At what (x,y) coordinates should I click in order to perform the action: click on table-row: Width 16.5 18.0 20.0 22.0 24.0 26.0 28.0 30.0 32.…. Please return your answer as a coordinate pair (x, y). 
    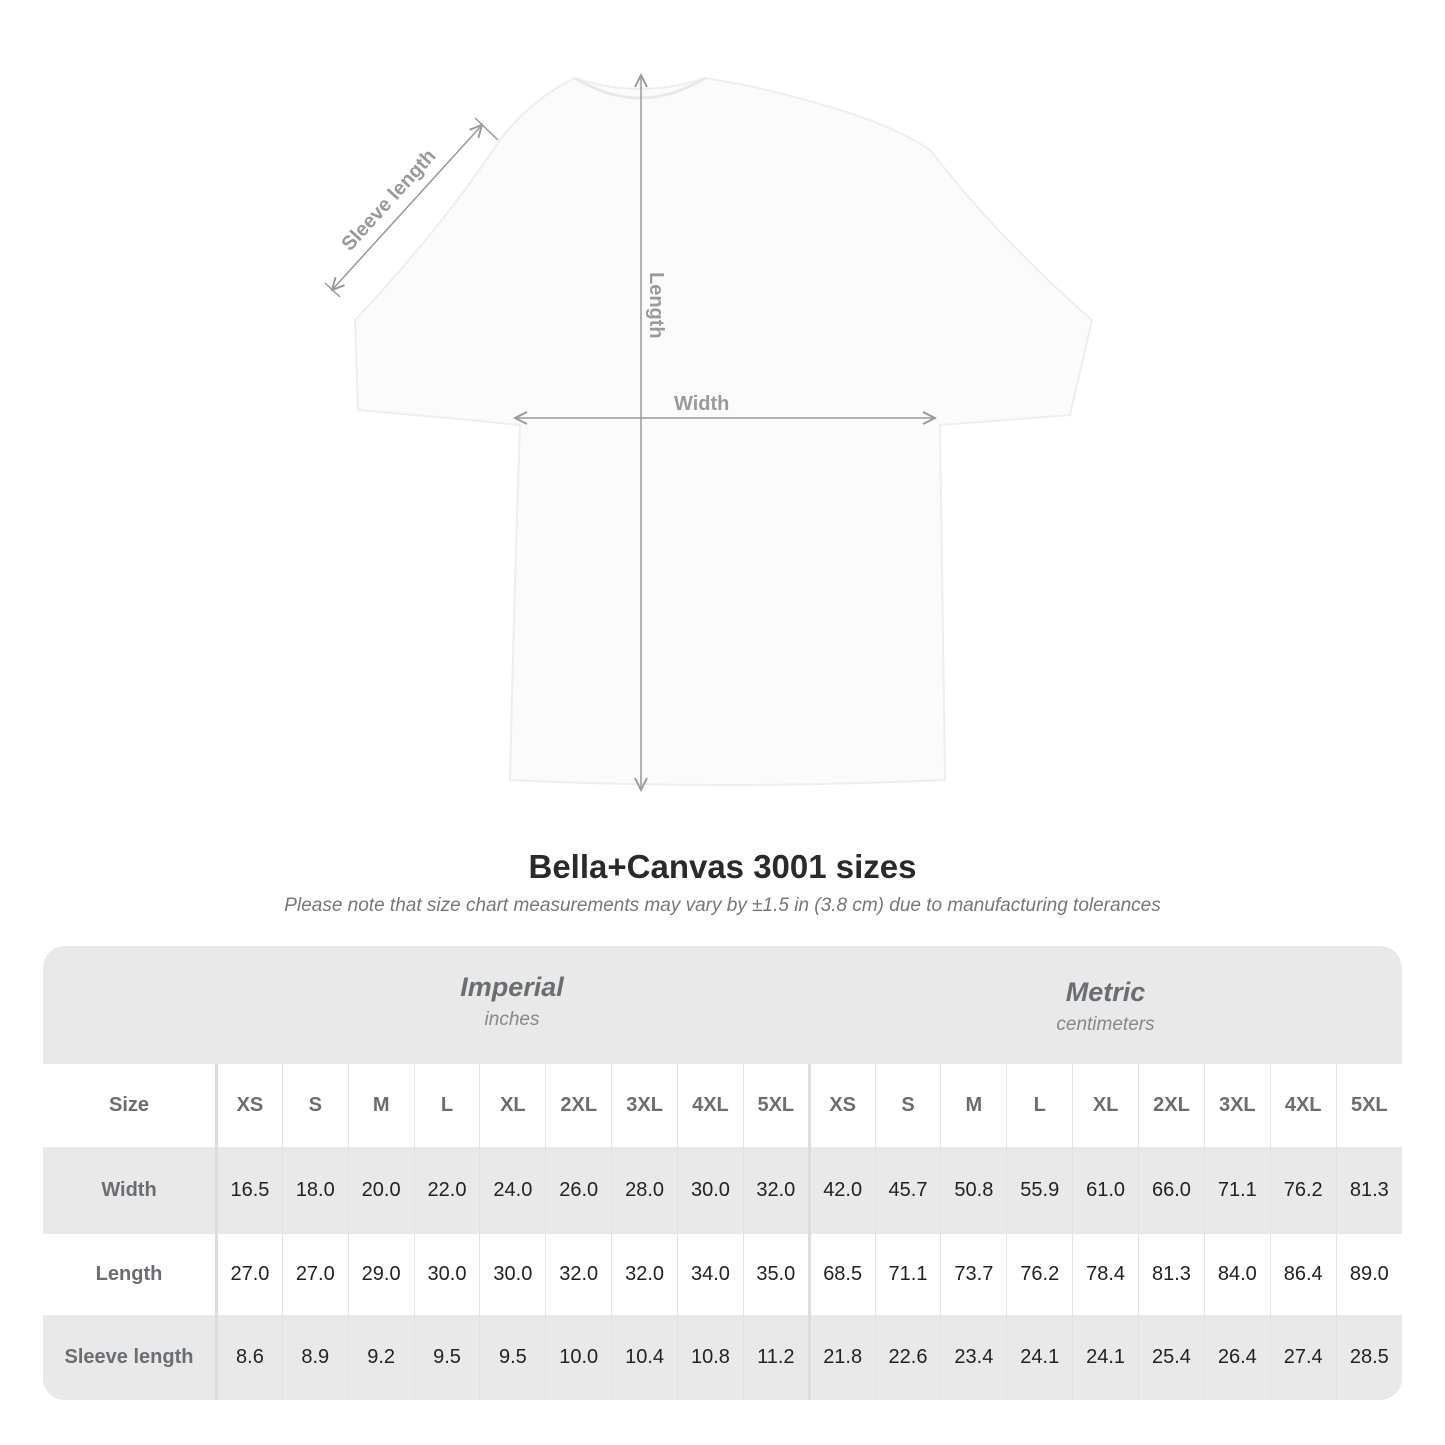
    Looking at the image, I should click on (722, 1190).